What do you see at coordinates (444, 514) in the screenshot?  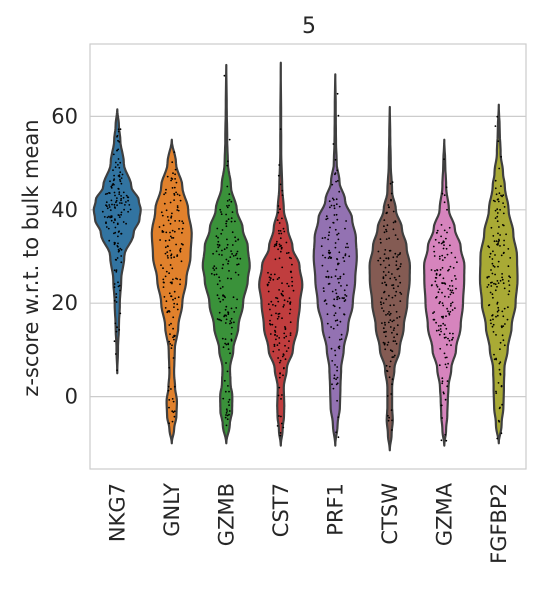 I see `x-tick-label: GZMA` at bounding box center [444, 514].